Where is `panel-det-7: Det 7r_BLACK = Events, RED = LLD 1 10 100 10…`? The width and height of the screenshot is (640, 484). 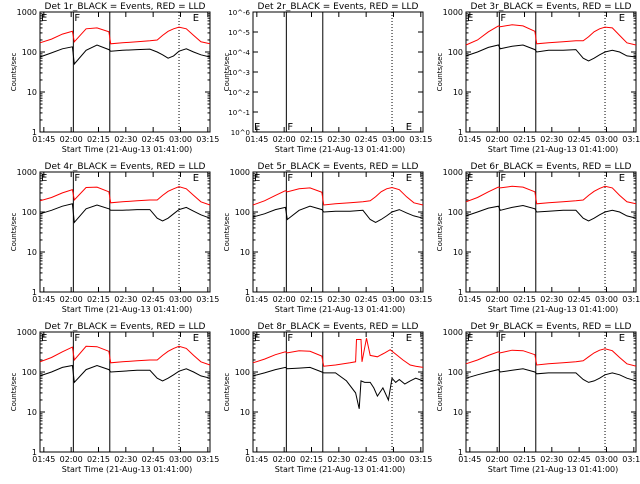 panel-det-7: Det 7r_BLACK = Events, RED = LLD 1 10 100 10… is located at coordinates (114, 398).